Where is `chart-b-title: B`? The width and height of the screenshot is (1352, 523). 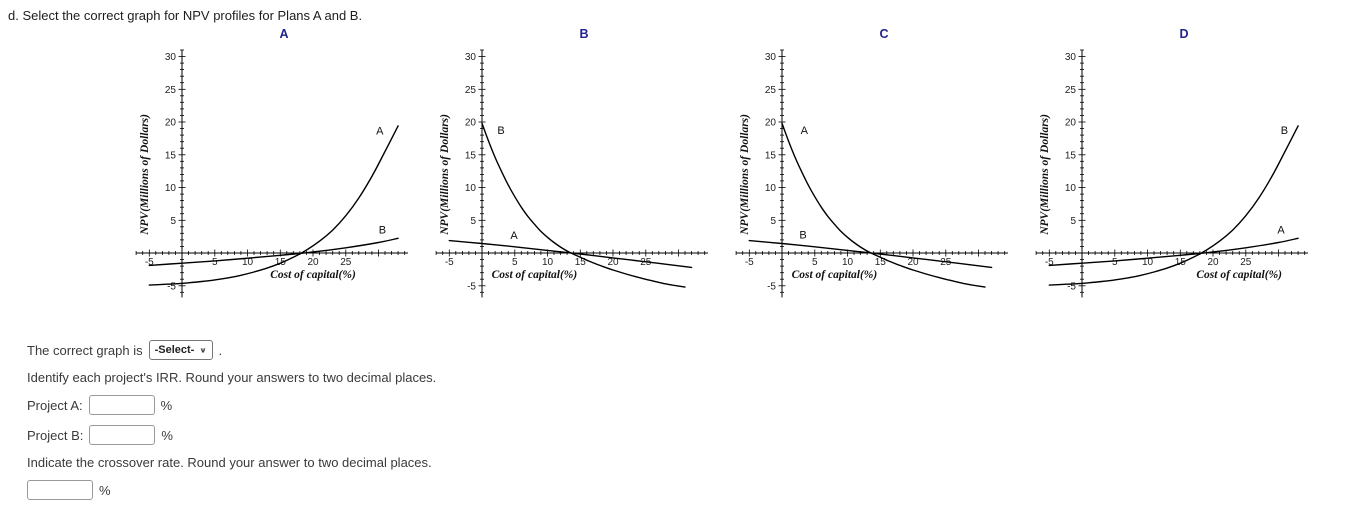 chart-b-title: B is located at coordinates (584, 34).